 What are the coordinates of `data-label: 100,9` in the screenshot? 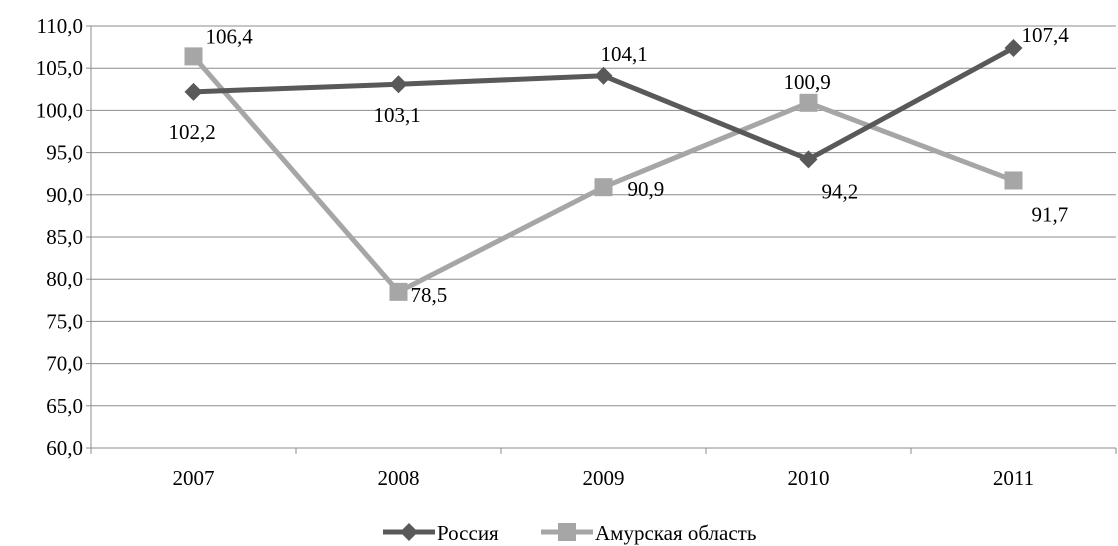 It's located at (807, 82).